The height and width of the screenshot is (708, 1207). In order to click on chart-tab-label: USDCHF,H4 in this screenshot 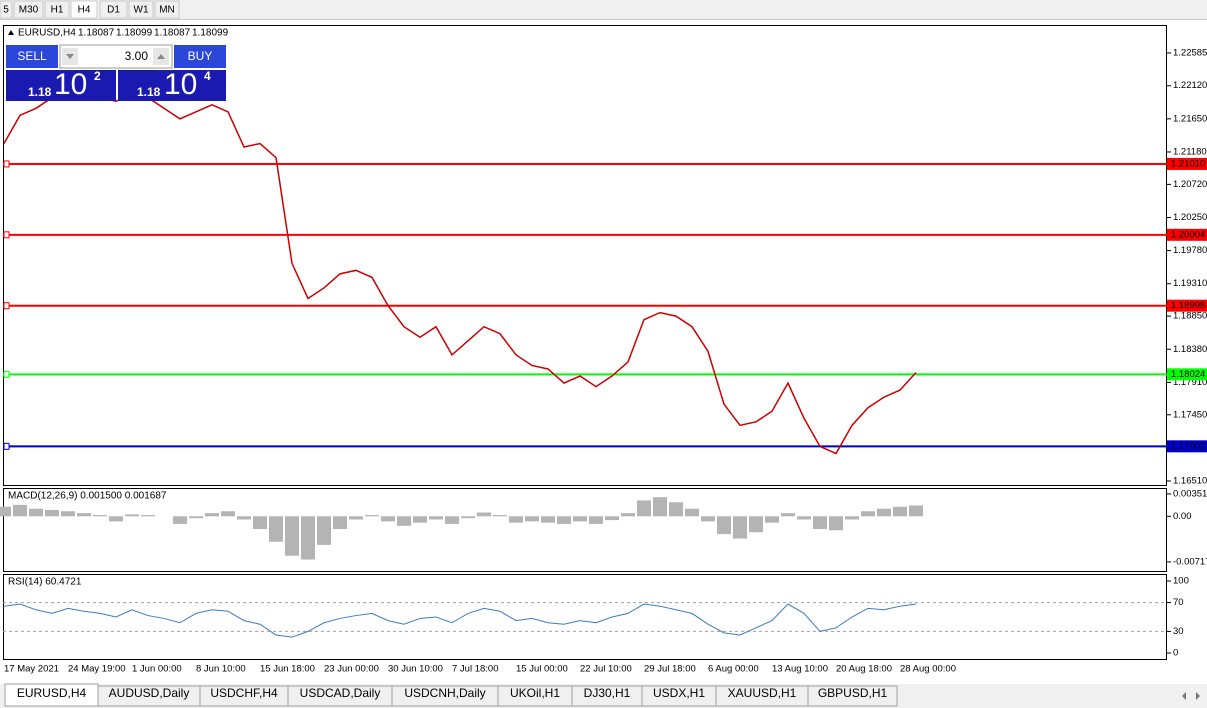, I will do `click(244, 693)`.